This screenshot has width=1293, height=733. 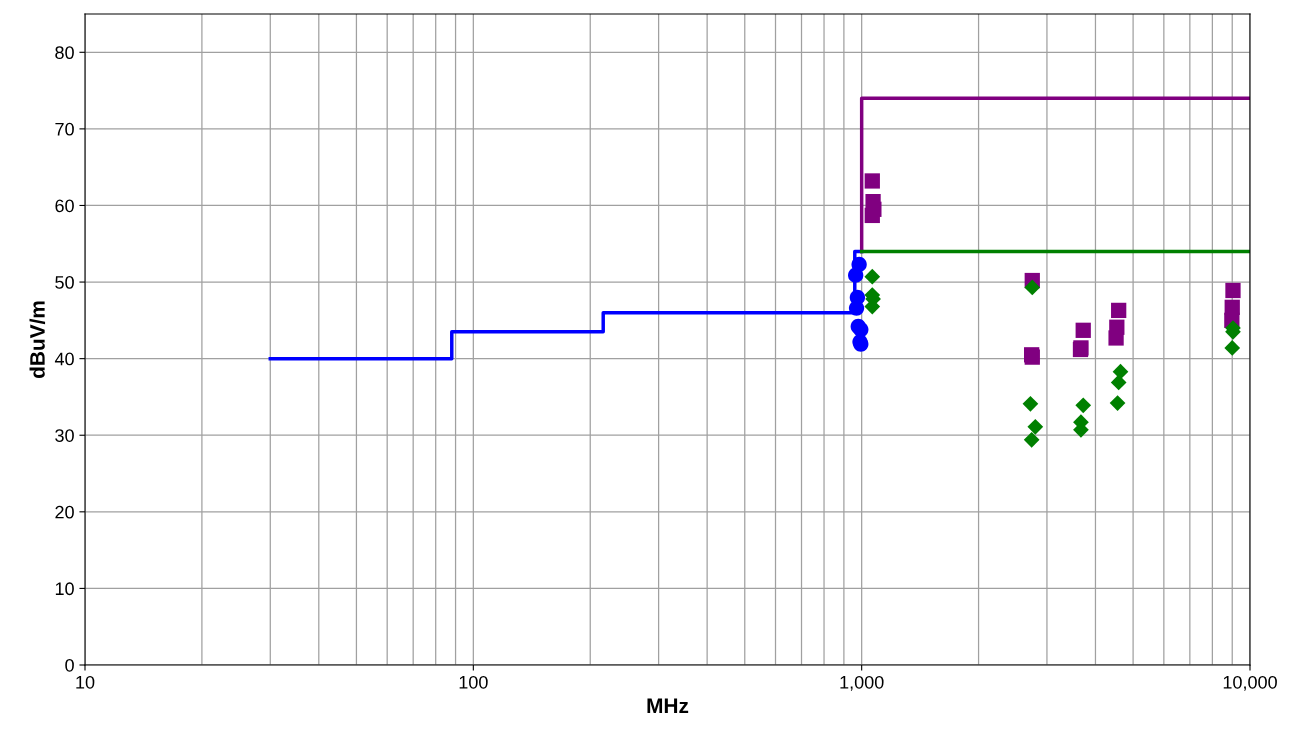 I want to click on x-tick-label: 10,000, so click(x=1250, y=683).